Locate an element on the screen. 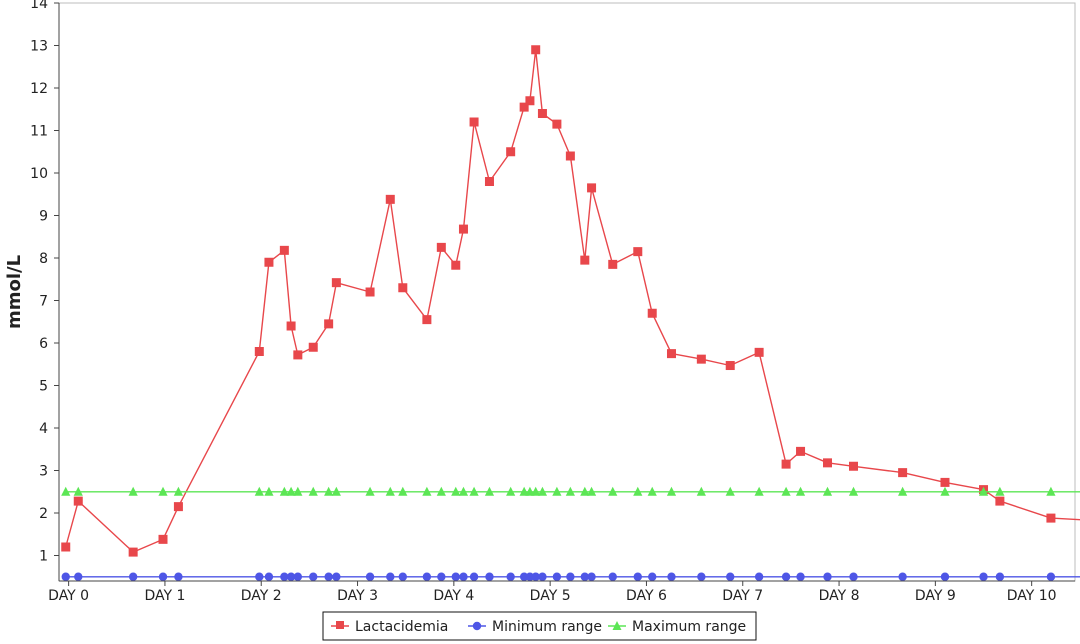 Image resolution: width=1080 pixels, height=644 pixels. series-minimum-range is located at coordinates (570, 576).